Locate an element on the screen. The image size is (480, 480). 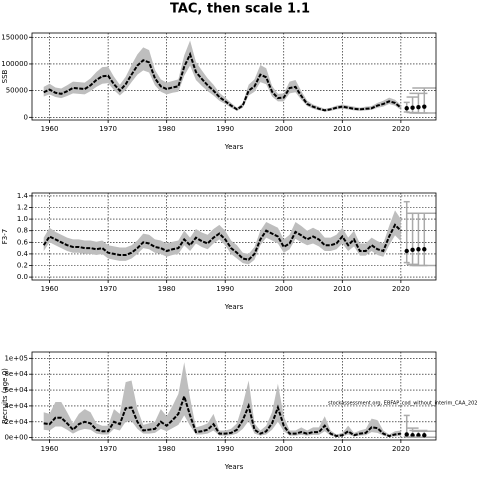
y-tick-label: 0.2 is located at coordinates (22, 266).